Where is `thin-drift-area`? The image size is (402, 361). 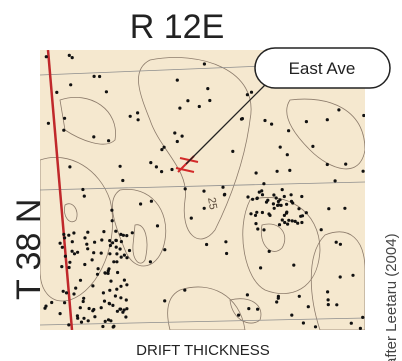
thin-drift-area is located at coordinates (325, 134).